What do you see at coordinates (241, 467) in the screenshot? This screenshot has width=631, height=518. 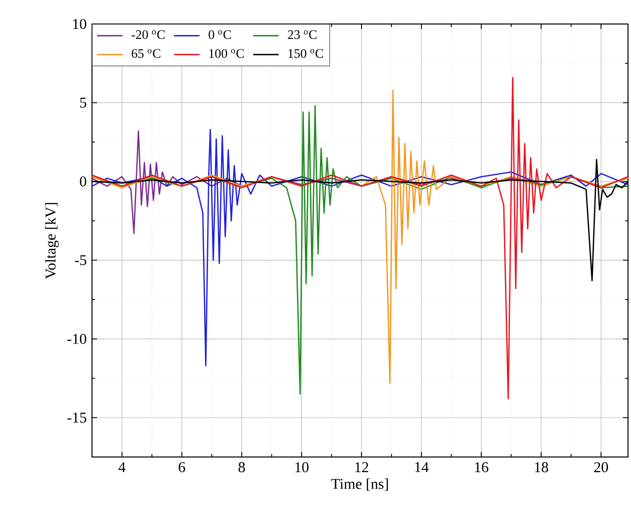 I see `x-tick-label: 8` at bounding box center [241, 467].